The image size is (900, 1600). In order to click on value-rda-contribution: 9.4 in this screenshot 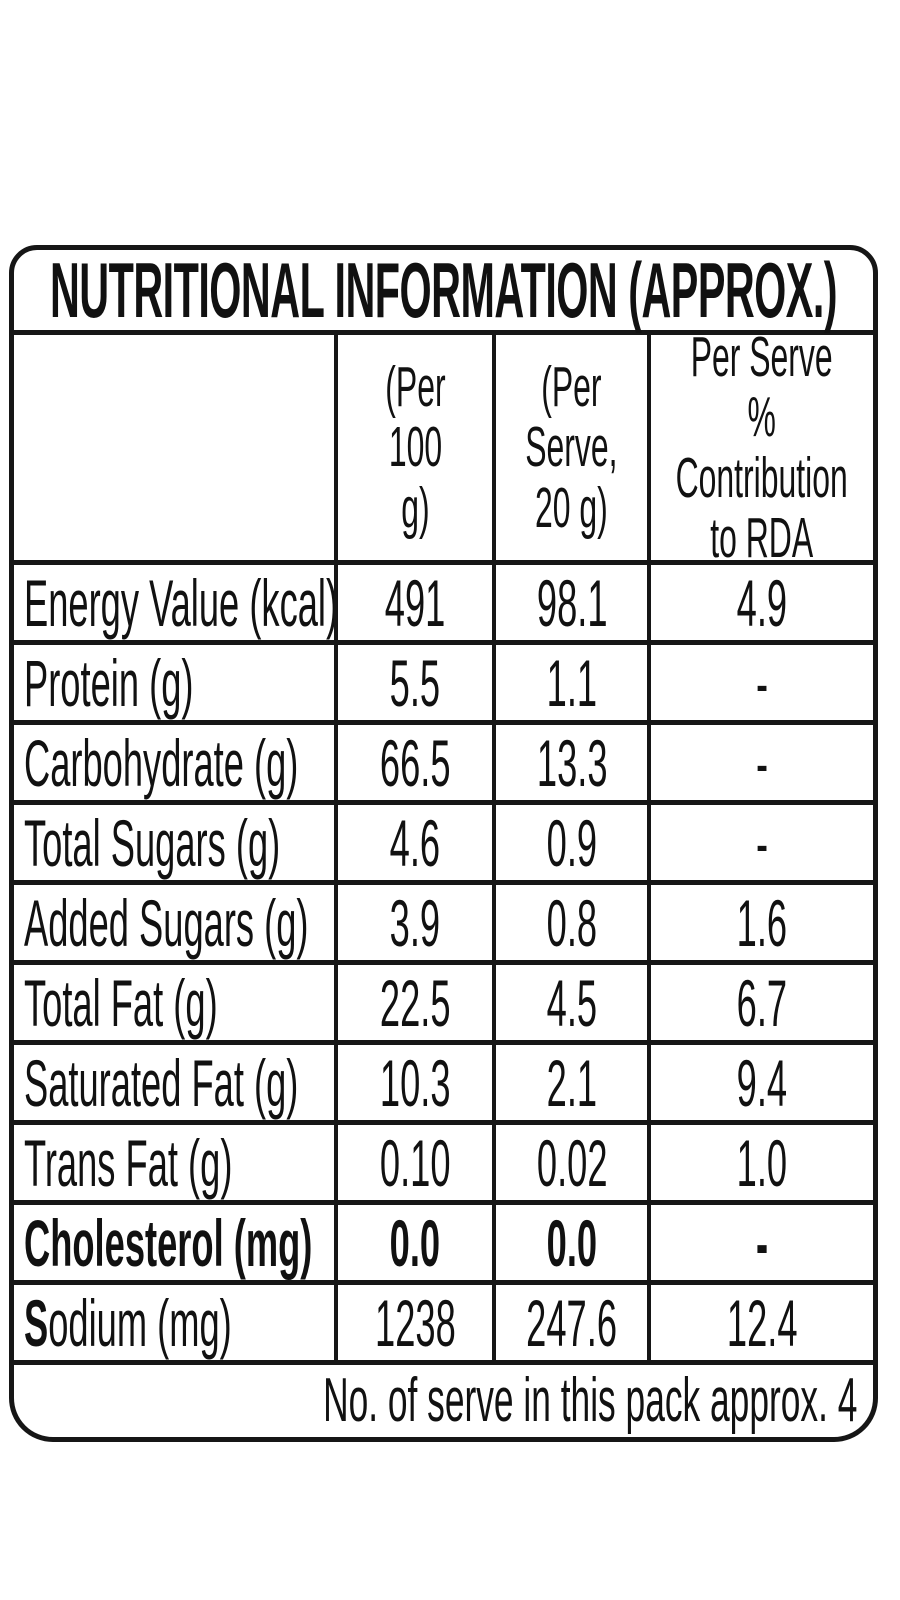, I will do `click(760, 1082)`.